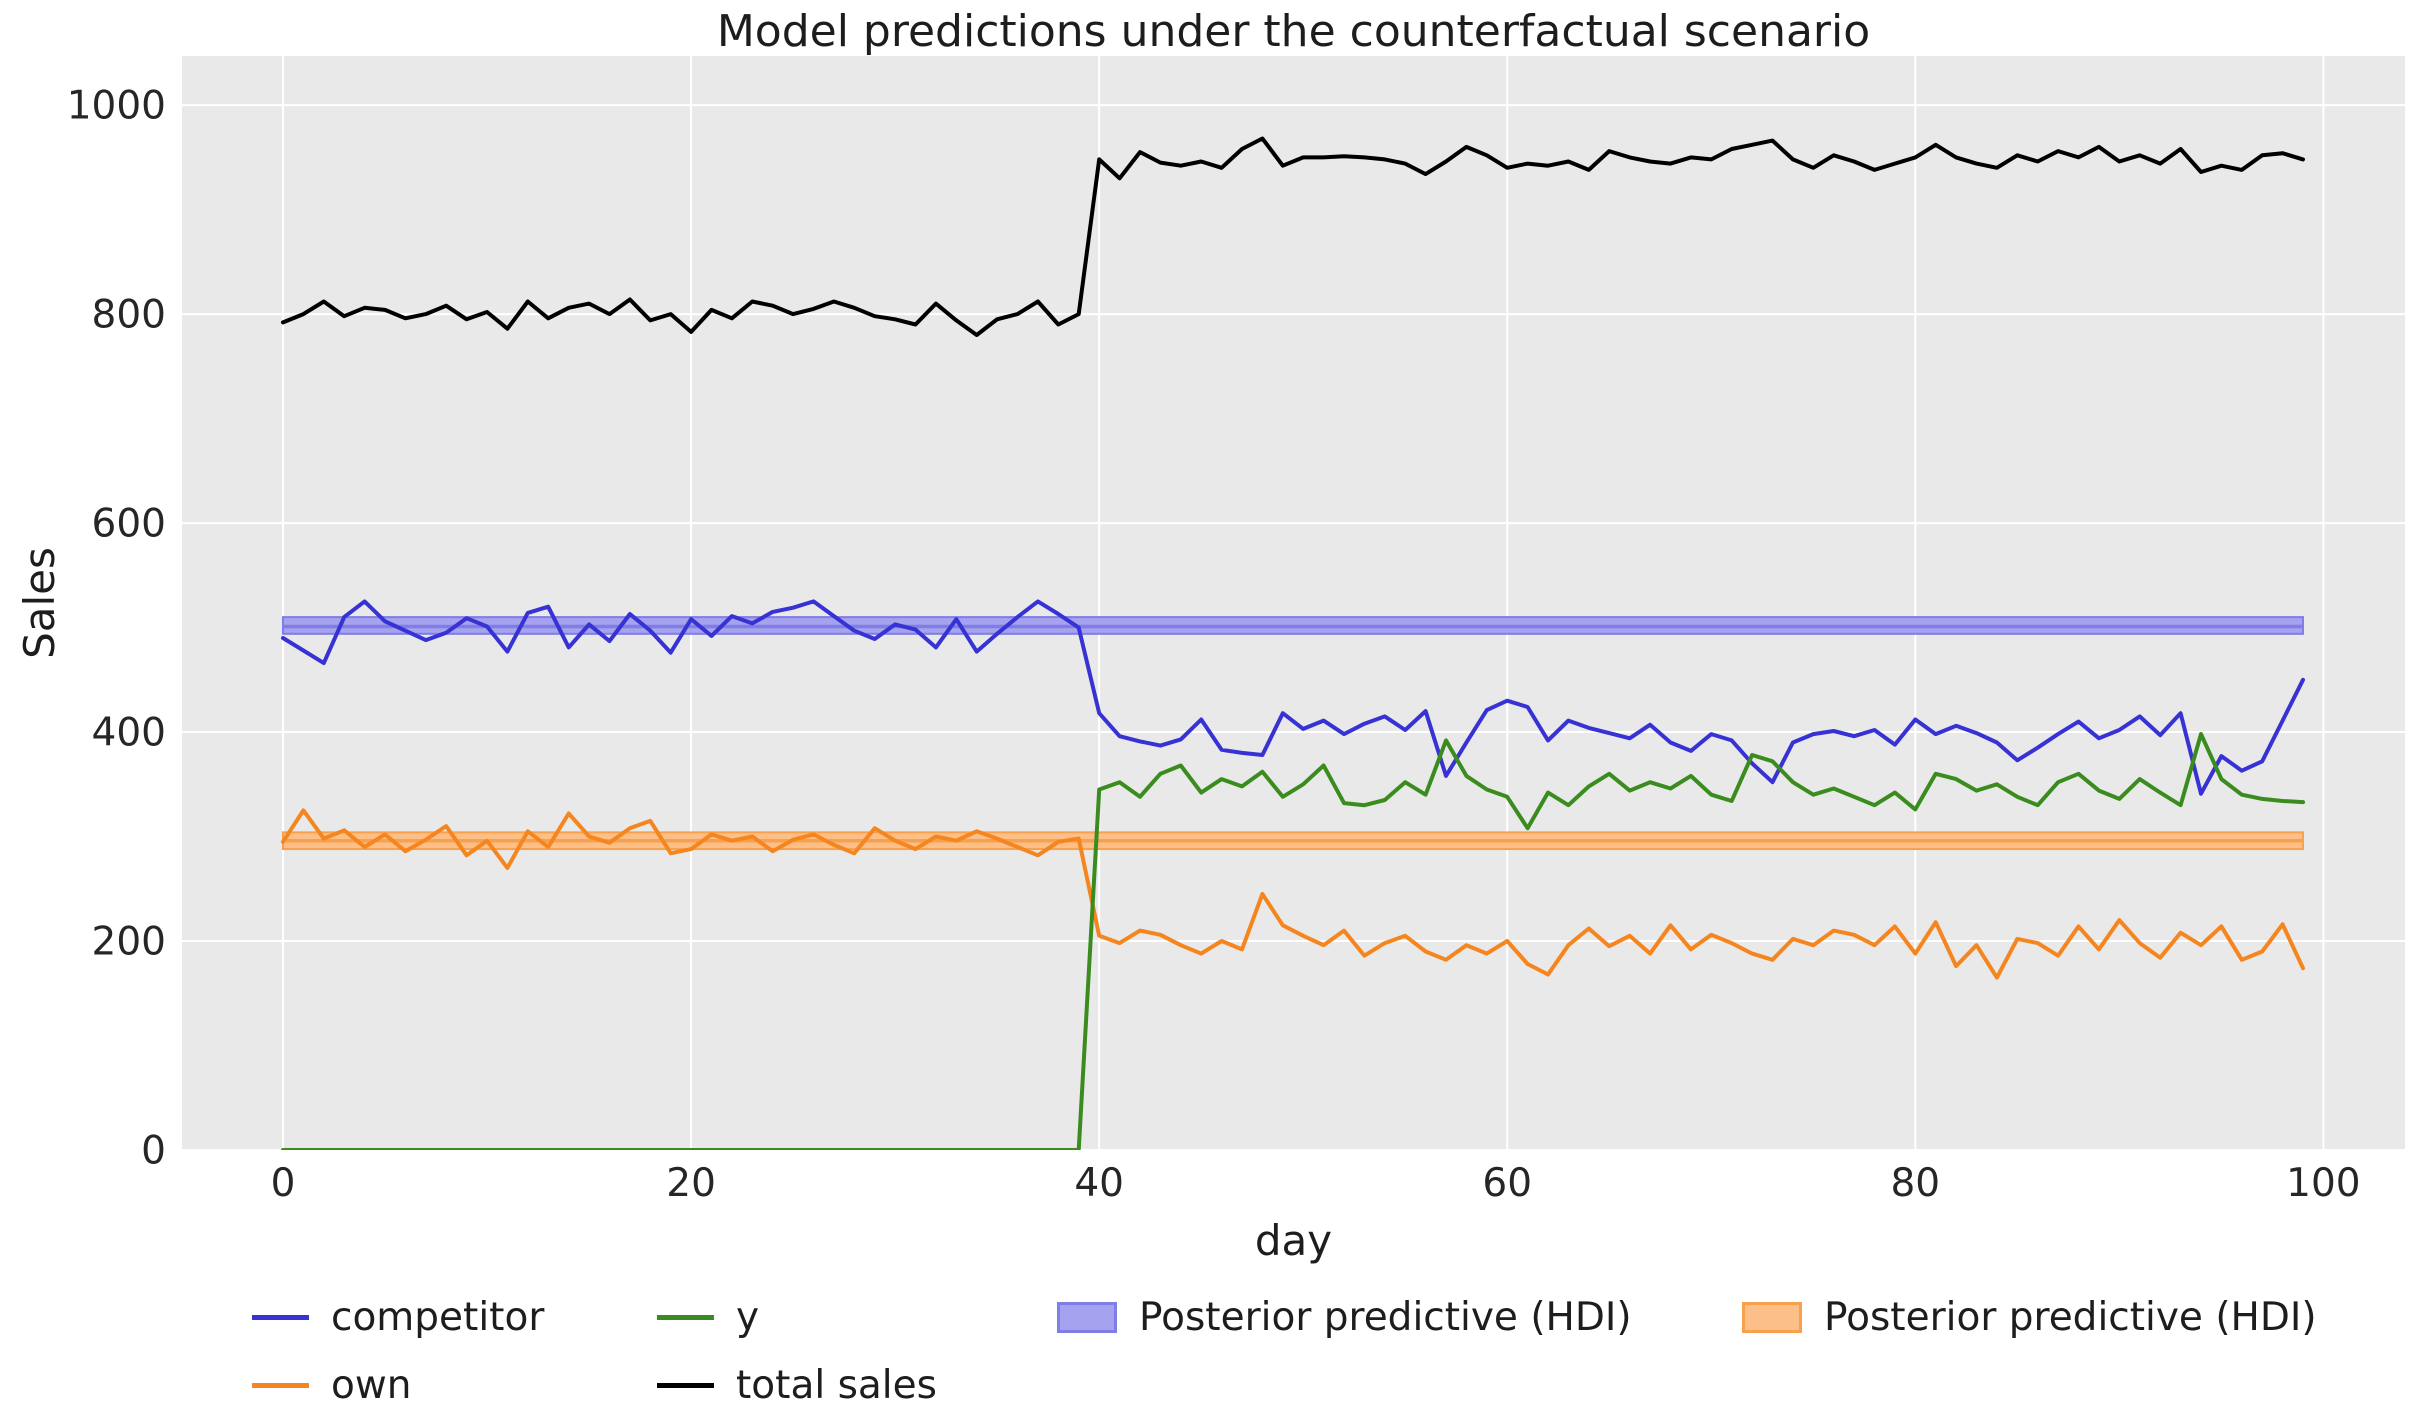  I want to click on x-axis-label: day, so click(1293, 1240).